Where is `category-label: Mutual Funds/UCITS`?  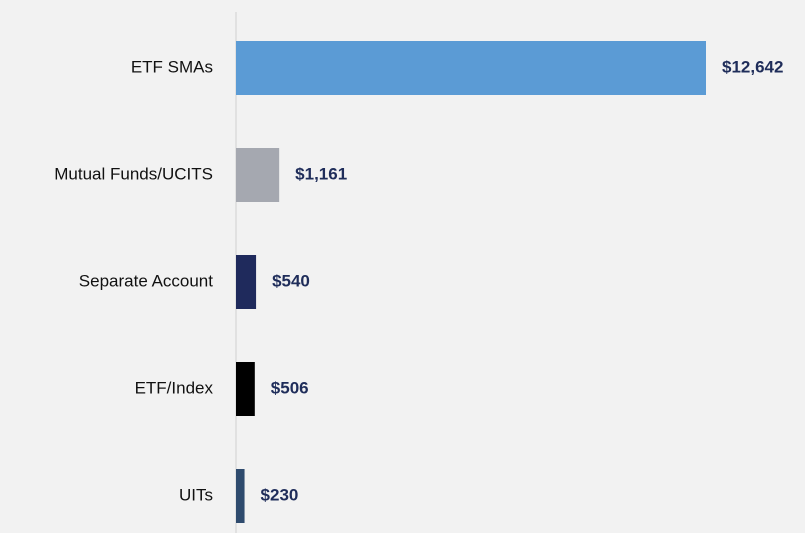 category-label: Mutual Funds/UCITS is located at coordinates (133, 173).